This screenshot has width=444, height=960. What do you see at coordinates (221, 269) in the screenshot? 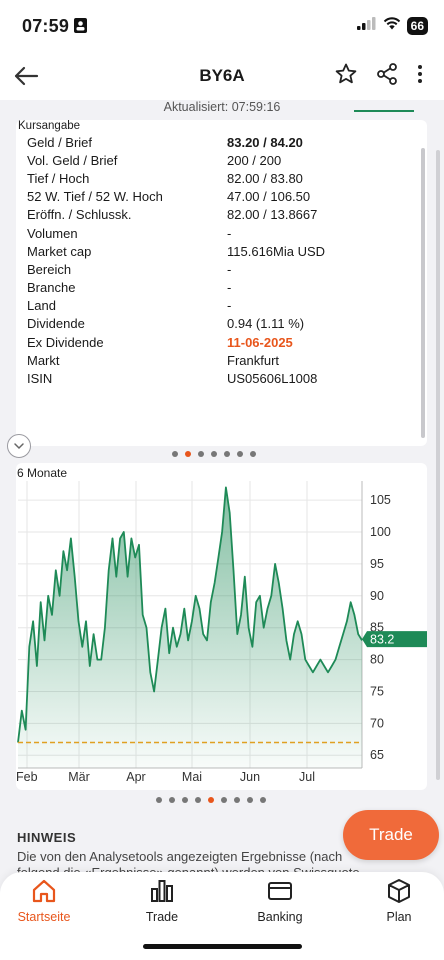
I see `quote-row: Bereich -` at bounding box center [221, 269].